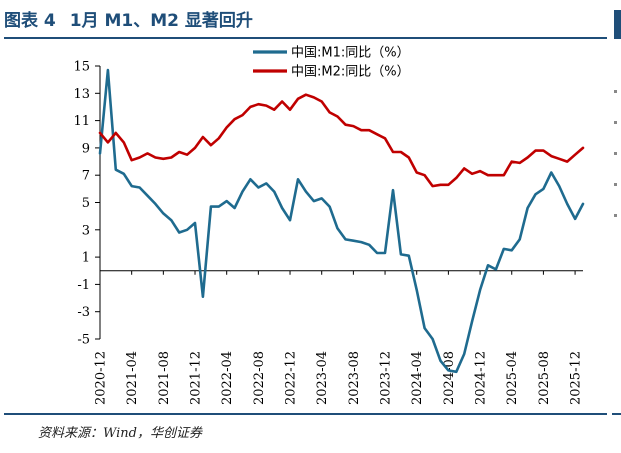 The image size is (621, 453). What do you see at coordinates (417, 378) in the screenshot?
I see `x-tick-label: 2024-04` at bounding box center [417, 378].